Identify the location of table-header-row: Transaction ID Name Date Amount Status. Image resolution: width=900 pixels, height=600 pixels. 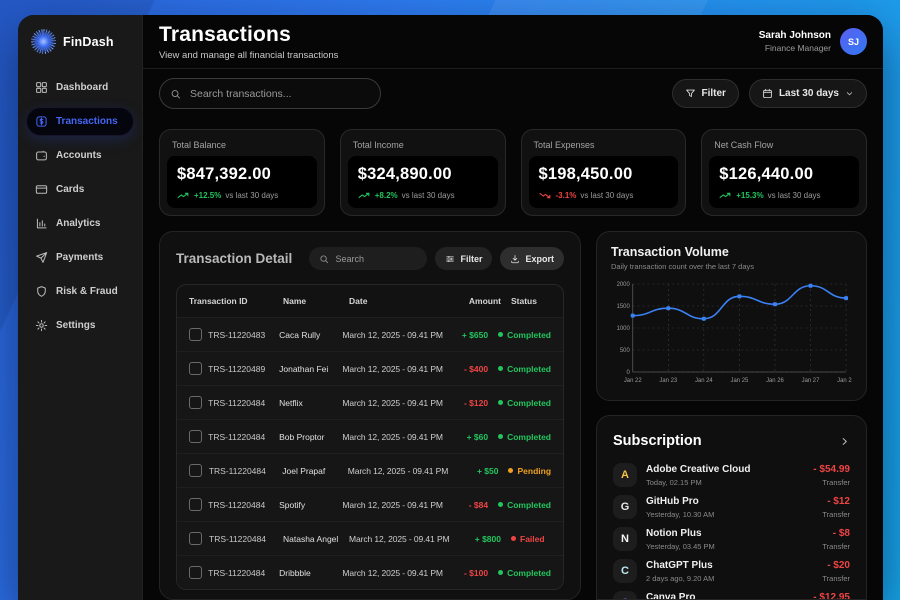
(370, 301).